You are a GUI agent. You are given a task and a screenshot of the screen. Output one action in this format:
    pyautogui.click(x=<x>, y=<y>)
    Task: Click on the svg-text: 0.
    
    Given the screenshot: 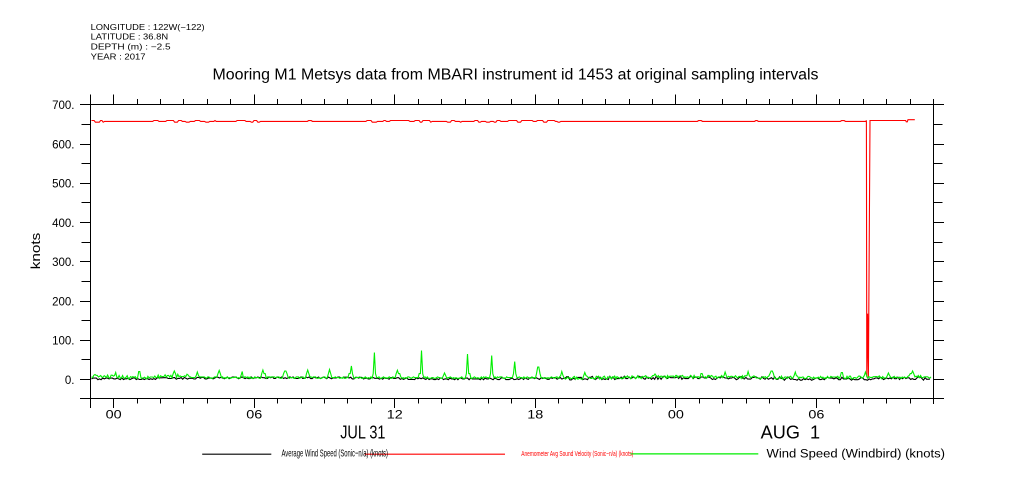 What is the action you would take?
    pyautogui.click(x=70, y=381)
    